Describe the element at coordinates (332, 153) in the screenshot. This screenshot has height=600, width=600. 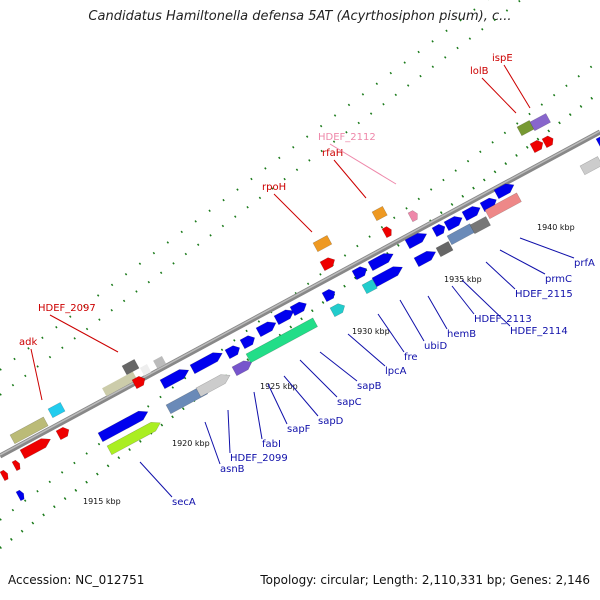
I see `gene-label: rfaH` at that location.